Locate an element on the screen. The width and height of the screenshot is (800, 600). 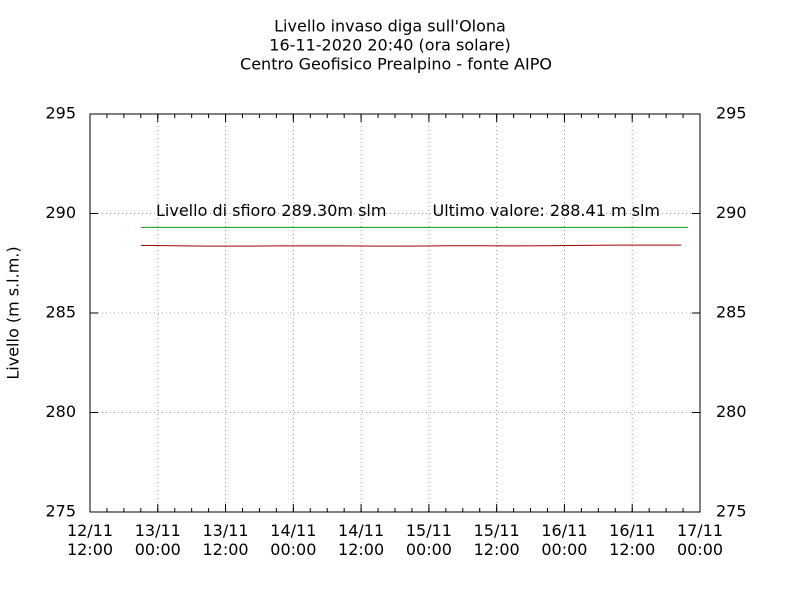
annotation: Livello di sfioro 289.30m slm is located at coordinates (271, 210).